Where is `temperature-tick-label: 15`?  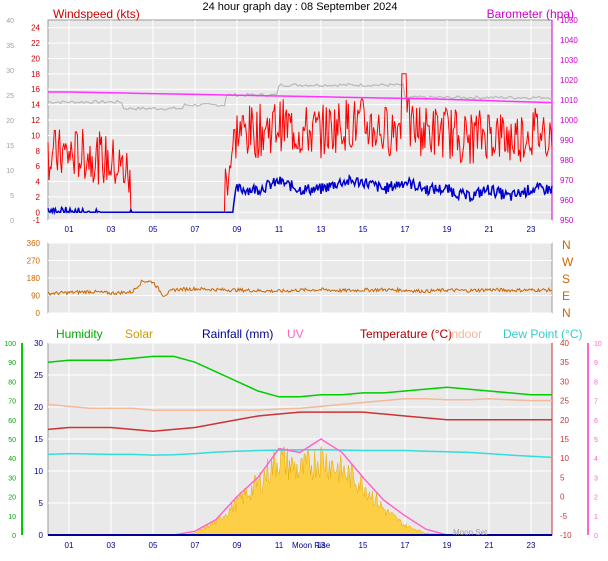
temperature-tick-label: 15 is located at coordinates (564, 439).